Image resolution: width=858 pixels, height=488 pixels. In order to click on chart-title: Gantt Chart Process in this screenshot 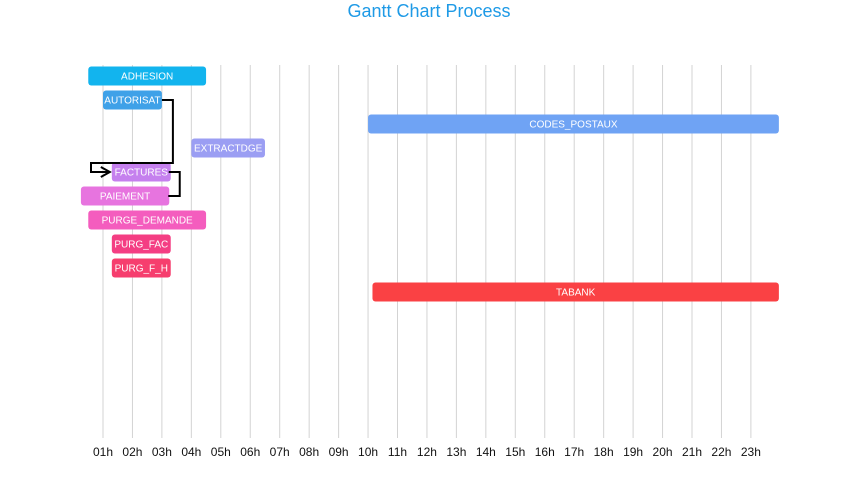, I will do `click(429, 11)`.